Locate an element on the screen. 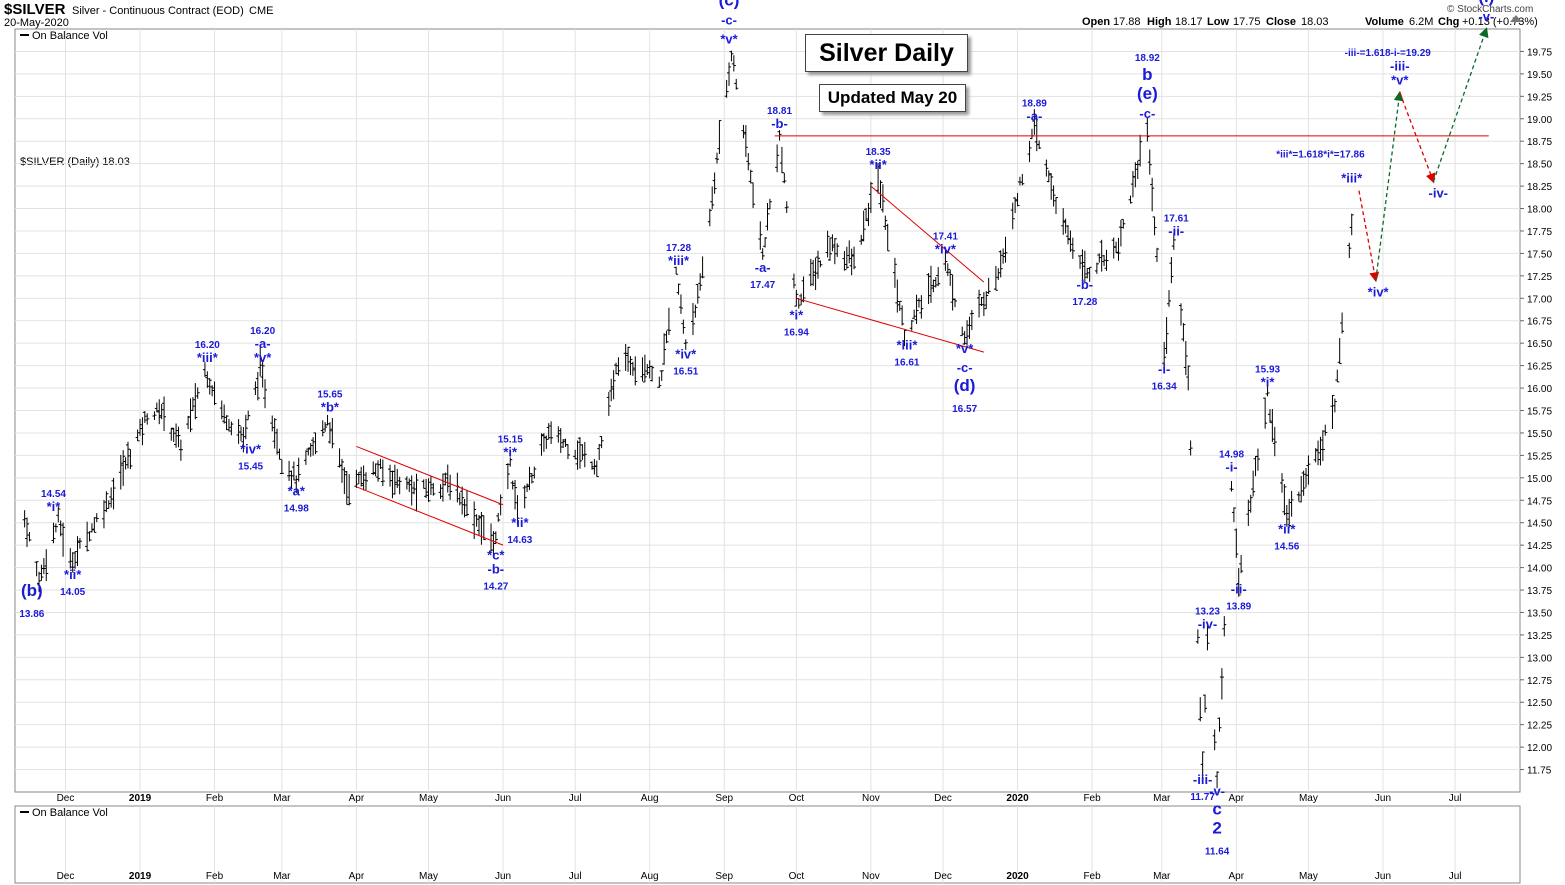 This screenshot has height=885, width=1565. x-tick-label: Mar is located at coordinates (282, 798).